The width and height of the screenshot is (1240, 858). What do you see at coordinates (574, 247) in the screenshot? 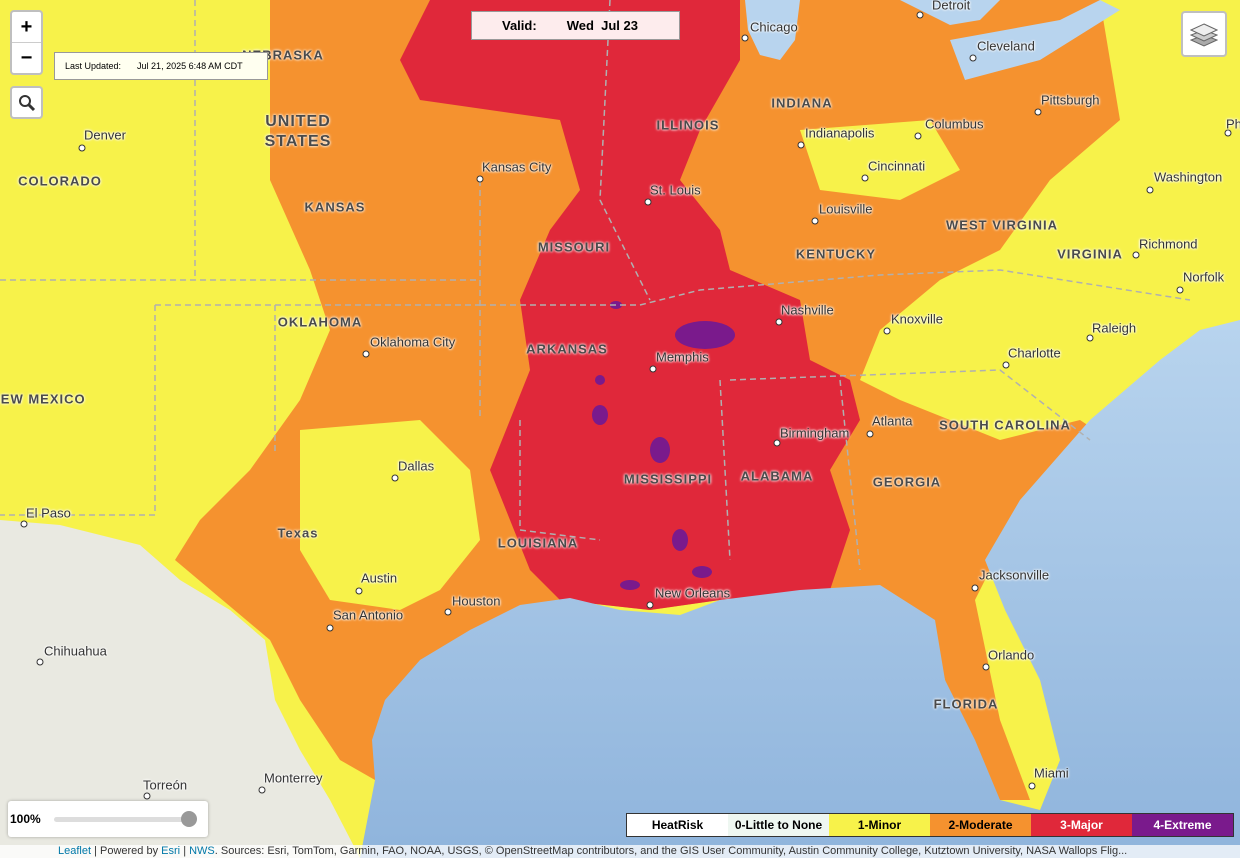
I see `state-label: MISSOURI` at bounding box center [574, 247].